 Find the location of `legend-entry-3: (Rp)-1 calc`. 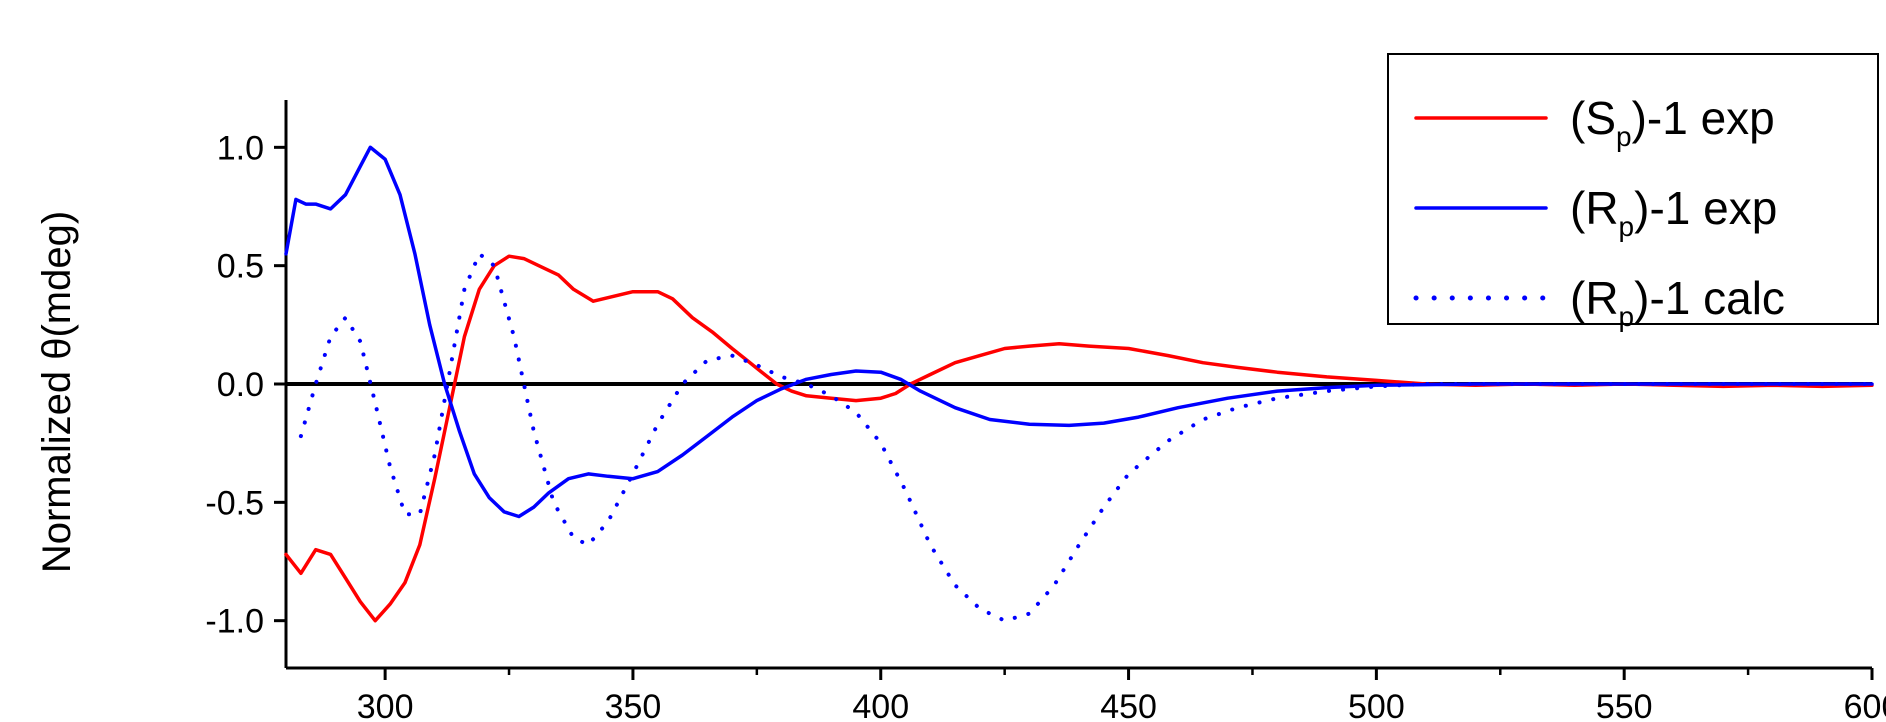

legend-entry-3: (Rp)-1 calc is located at coordinates (1677, 302).